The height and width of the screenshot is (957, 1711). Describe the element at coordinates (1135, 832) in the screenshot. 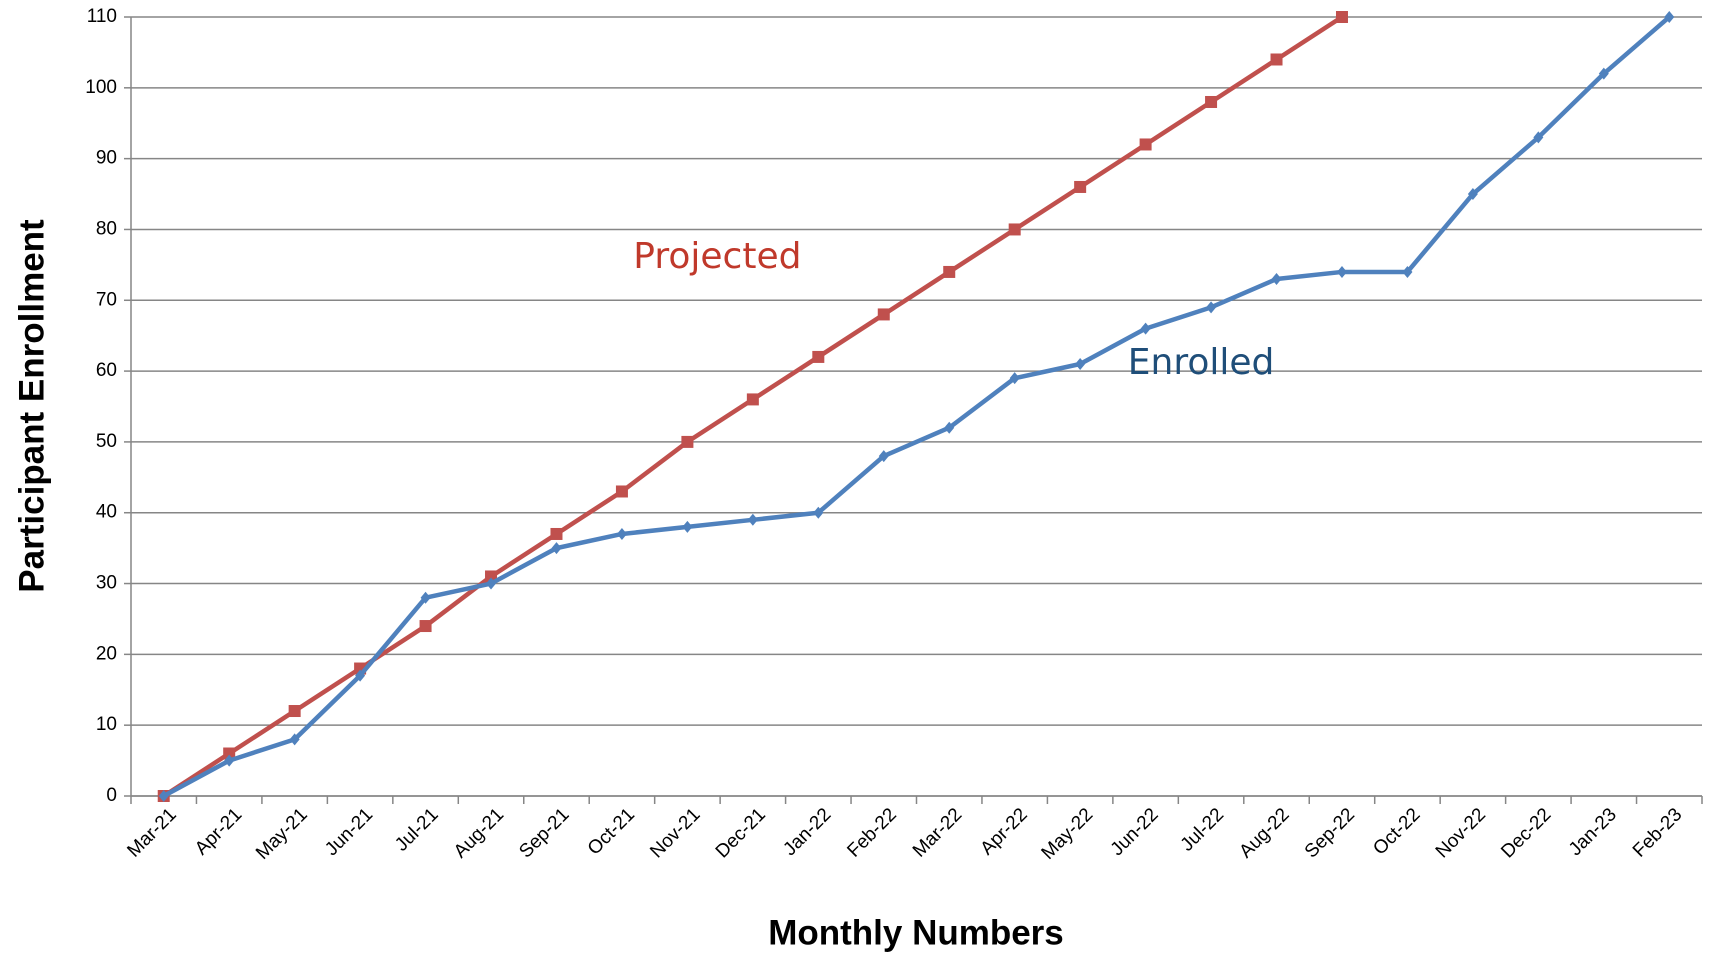

I see `x-tick-label: Jun-22` at that location.